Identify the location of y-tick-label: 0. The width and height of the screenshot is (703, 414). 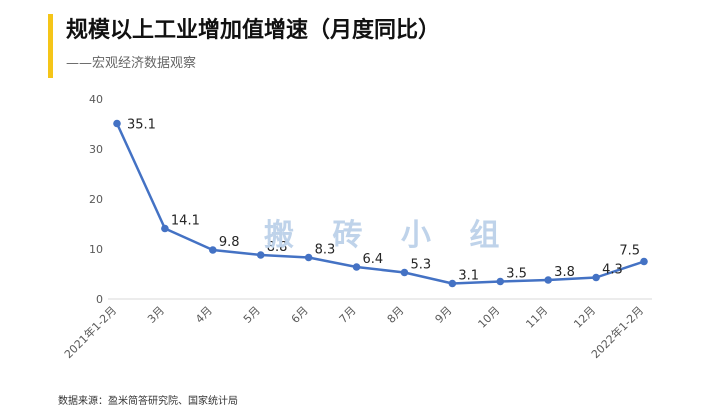
(99, 299).